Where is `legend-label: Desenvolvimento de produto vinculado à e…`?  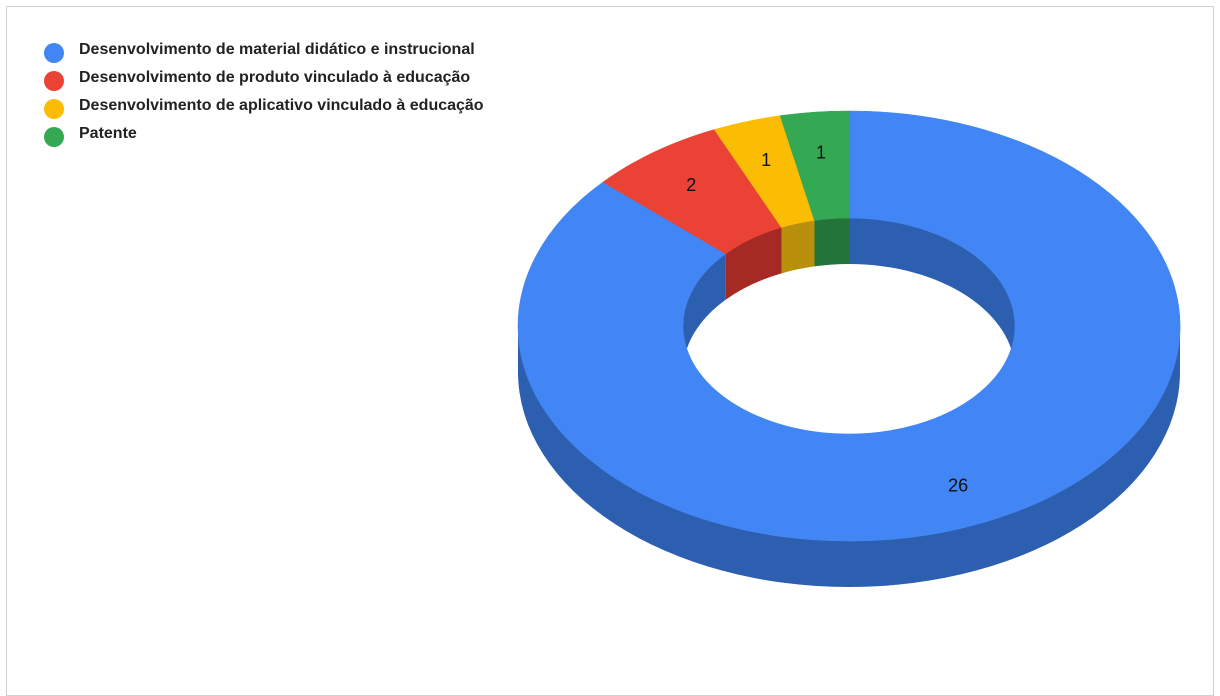
legend-label: Desenvolvimento de produto vinculado à e… is located at coordinates (275, 77).